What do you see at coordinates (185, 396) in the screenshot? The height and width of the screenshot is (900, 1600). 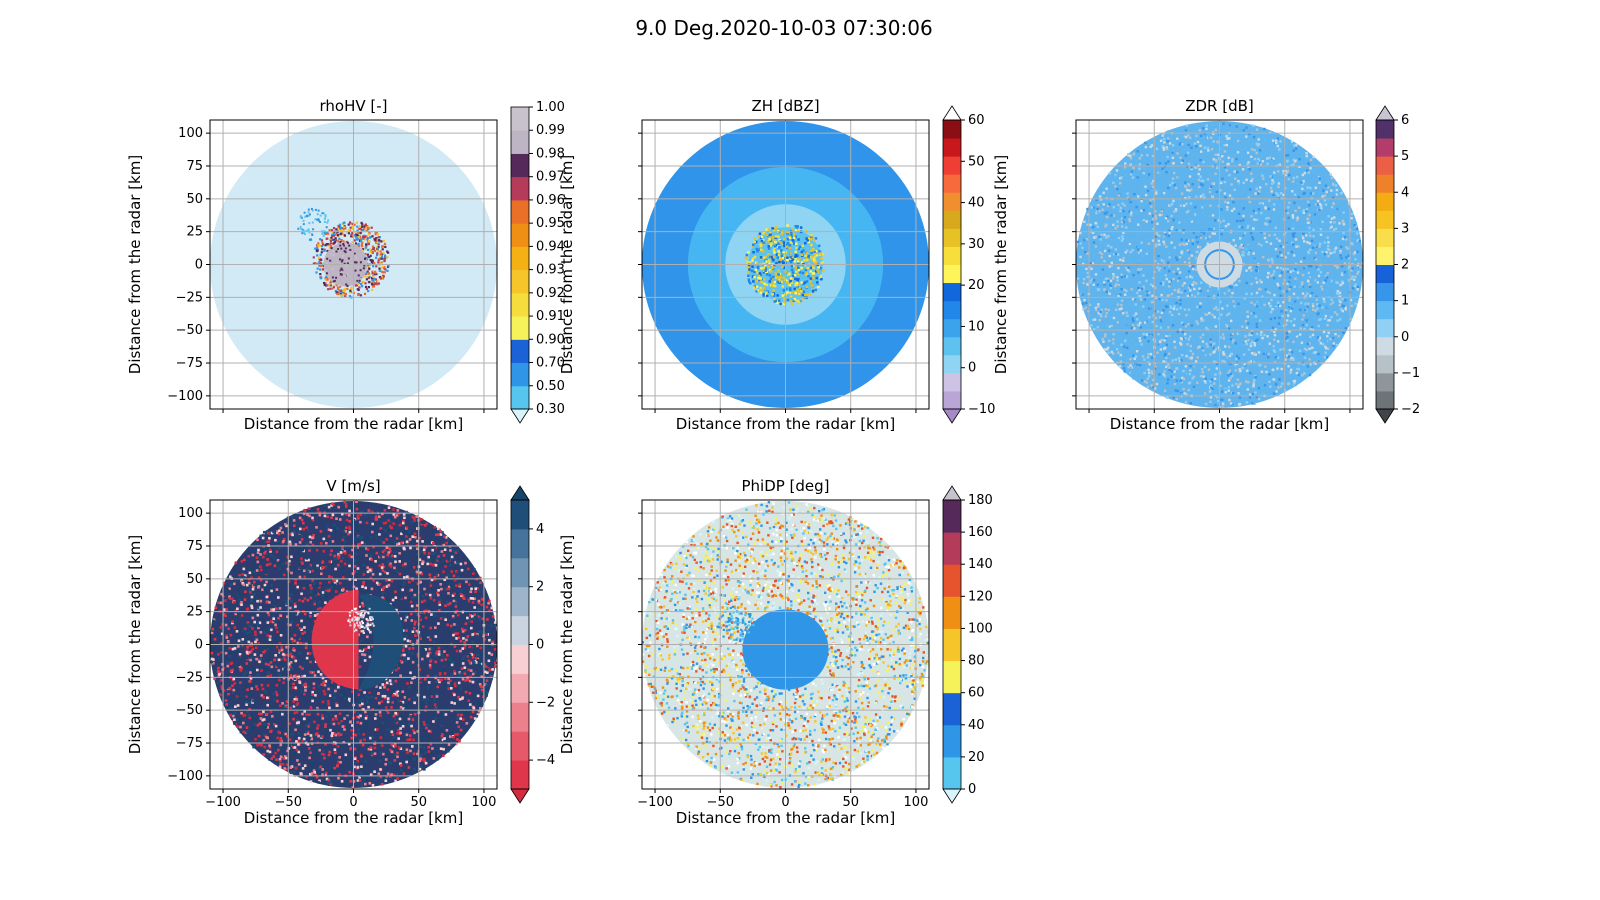 I see `y-tick-label: −100` at bounding box center [185, 396].